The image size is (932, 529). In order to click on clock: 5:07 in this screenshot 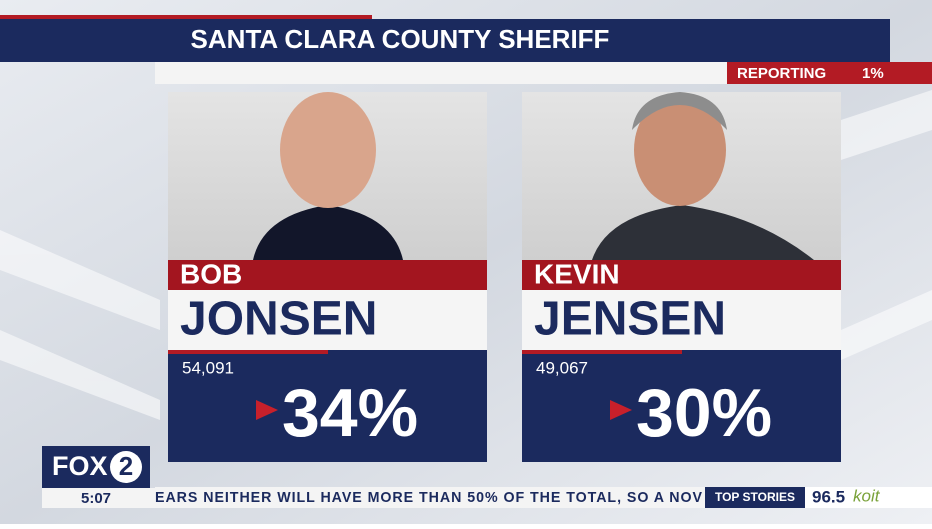, I will do `click(96, 498)`.